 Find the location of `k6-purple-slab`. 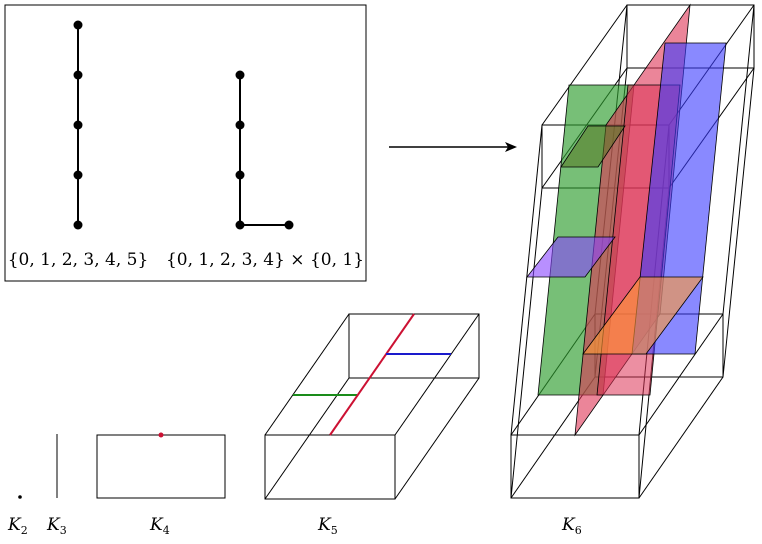

k6-purple-slab is located at coordinates (571, 257).